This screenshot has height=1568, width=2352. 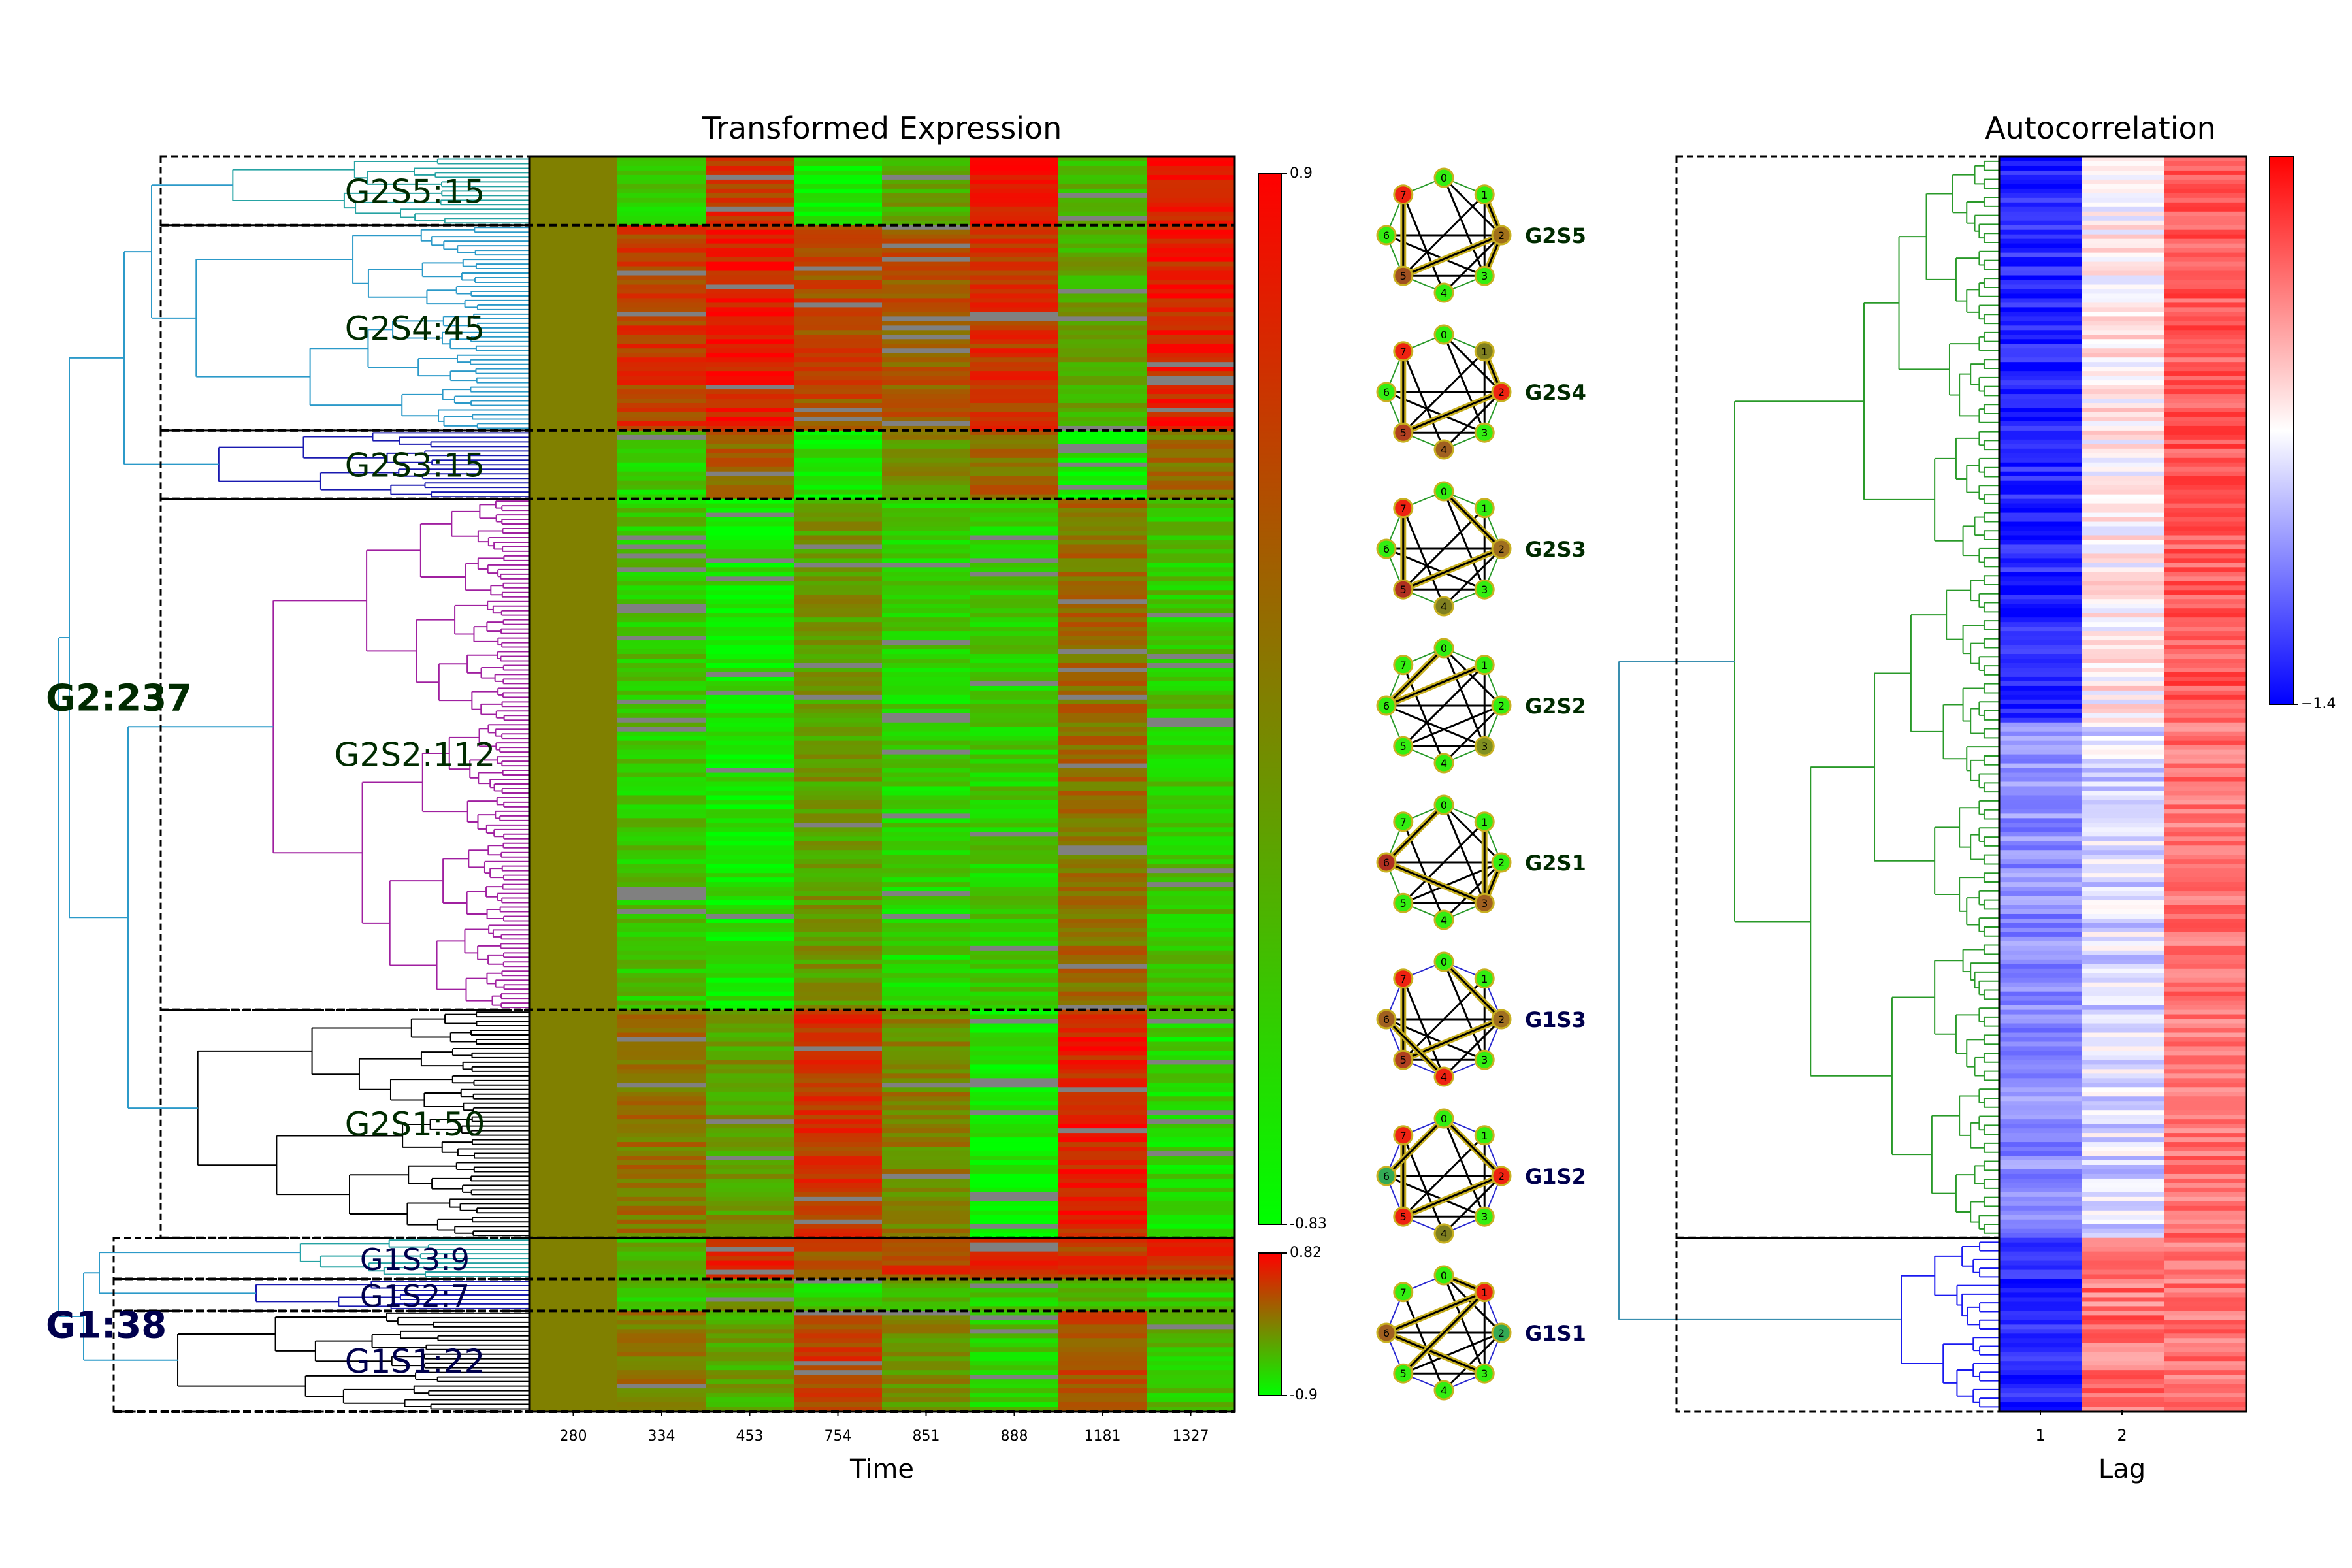 I want to click on colorbar-bottom-max: 0.82, so click(x=1306, y=1253).